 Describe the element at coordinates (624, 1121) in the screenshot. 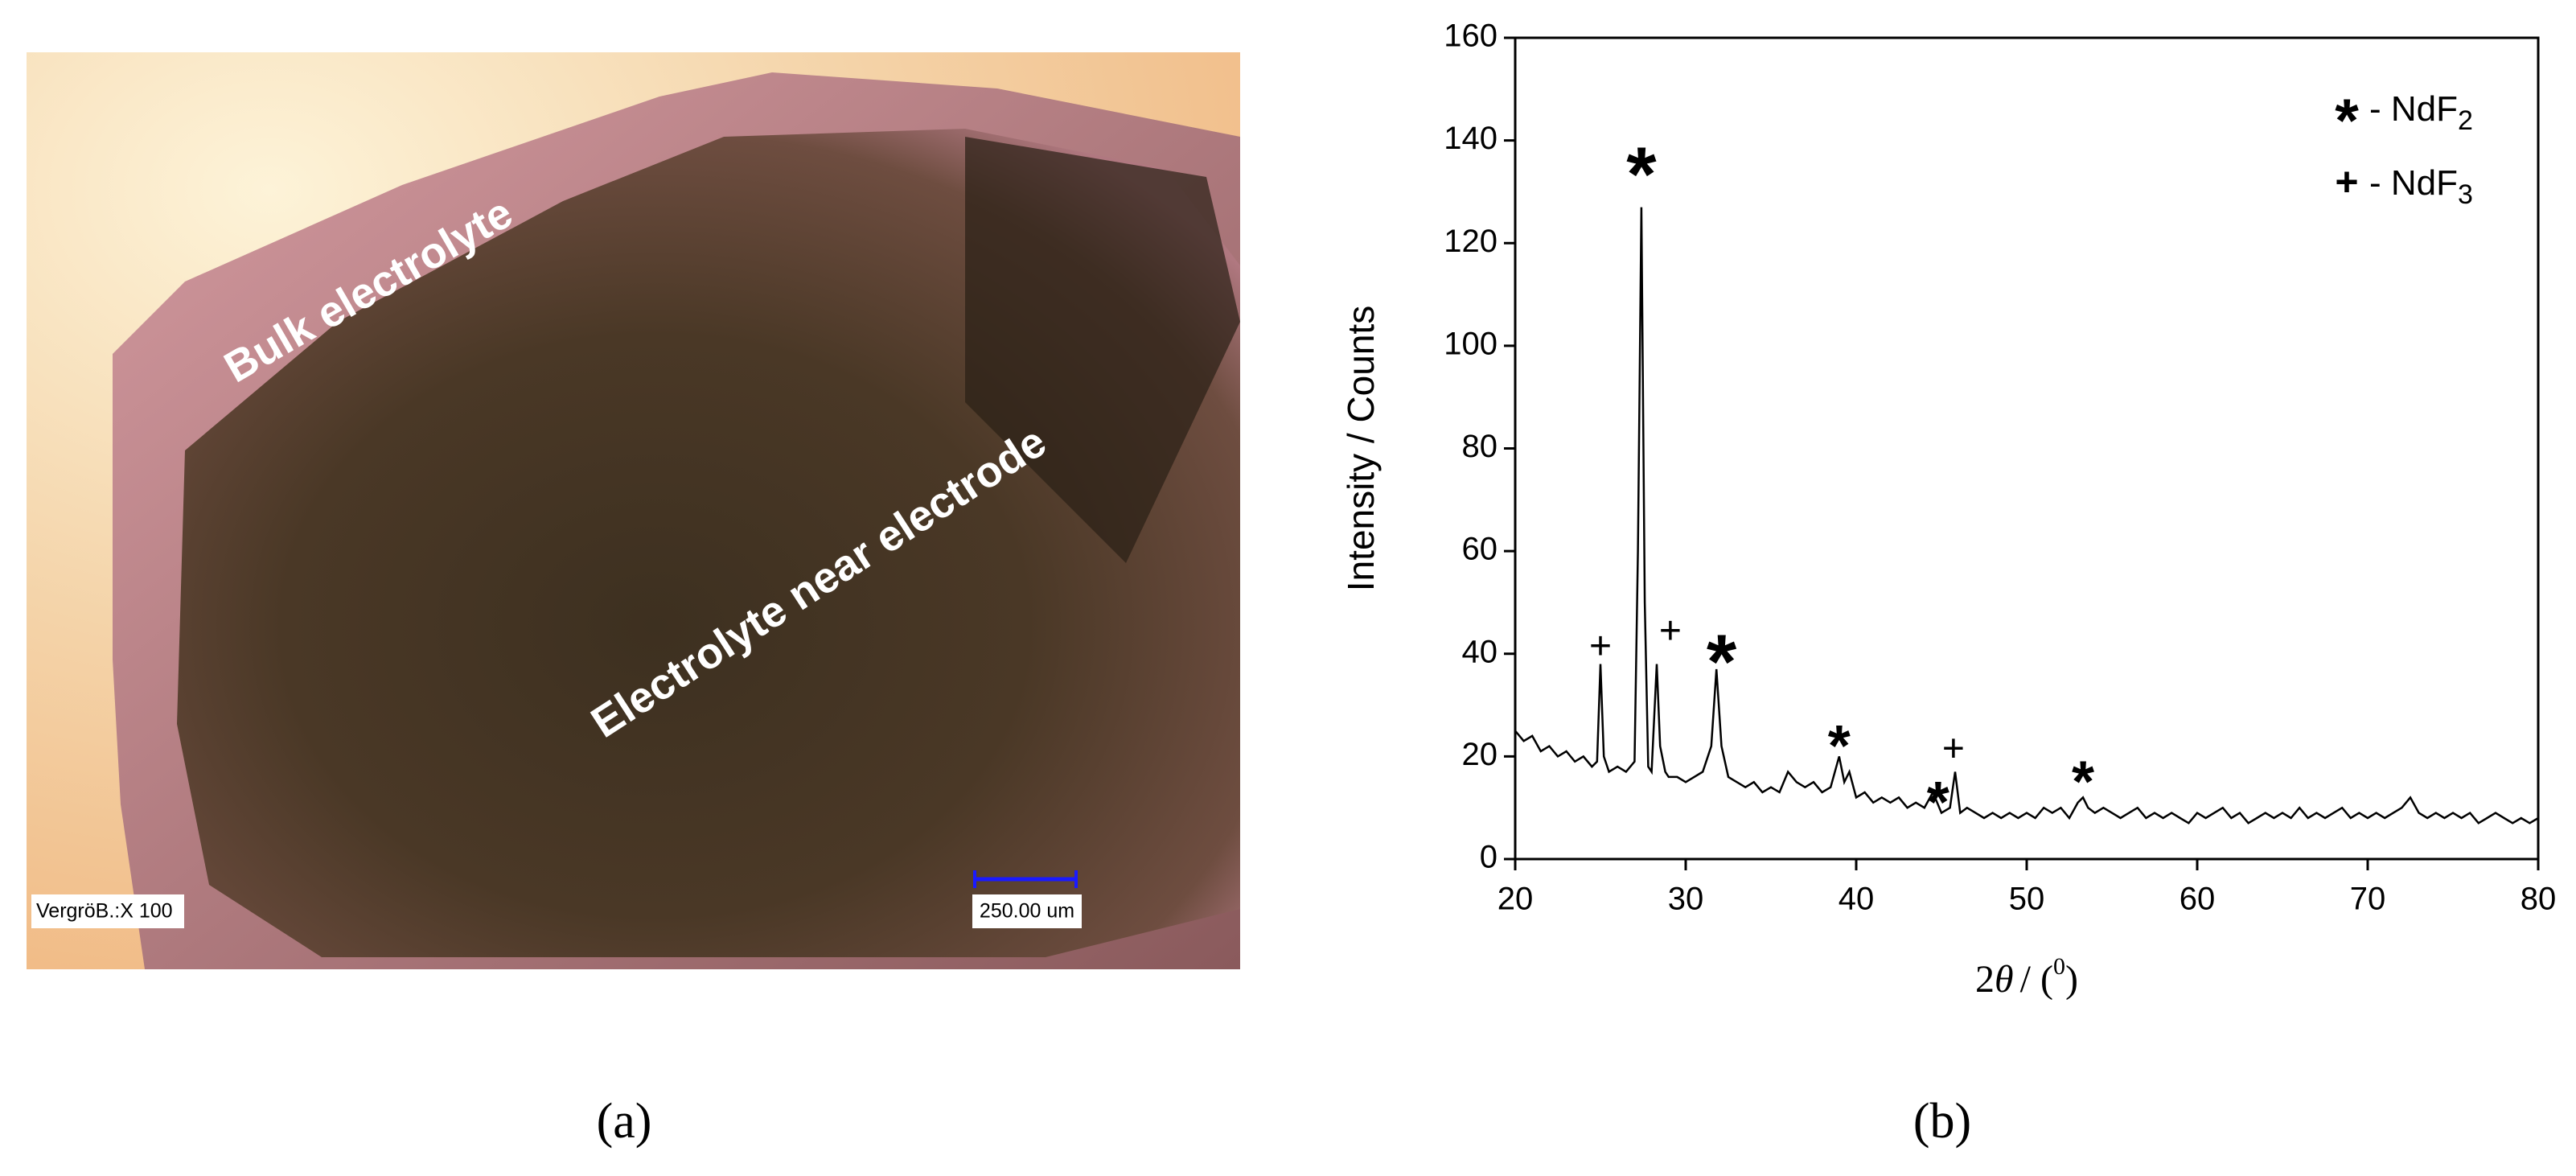

I see `caption: (a)` at that location.